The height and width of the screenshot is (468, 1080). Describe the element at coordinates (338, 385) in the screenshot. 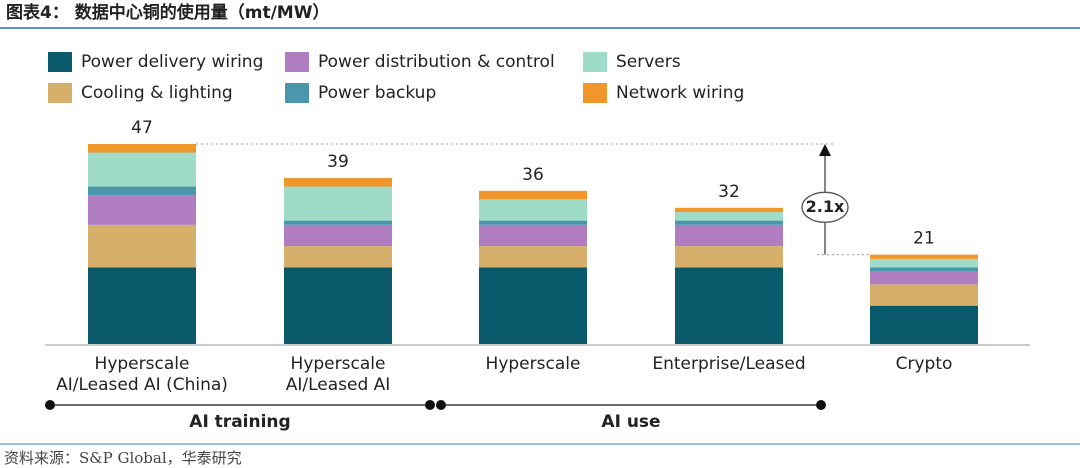

I see `x-tick-label: AI/Leased AI` at that location.